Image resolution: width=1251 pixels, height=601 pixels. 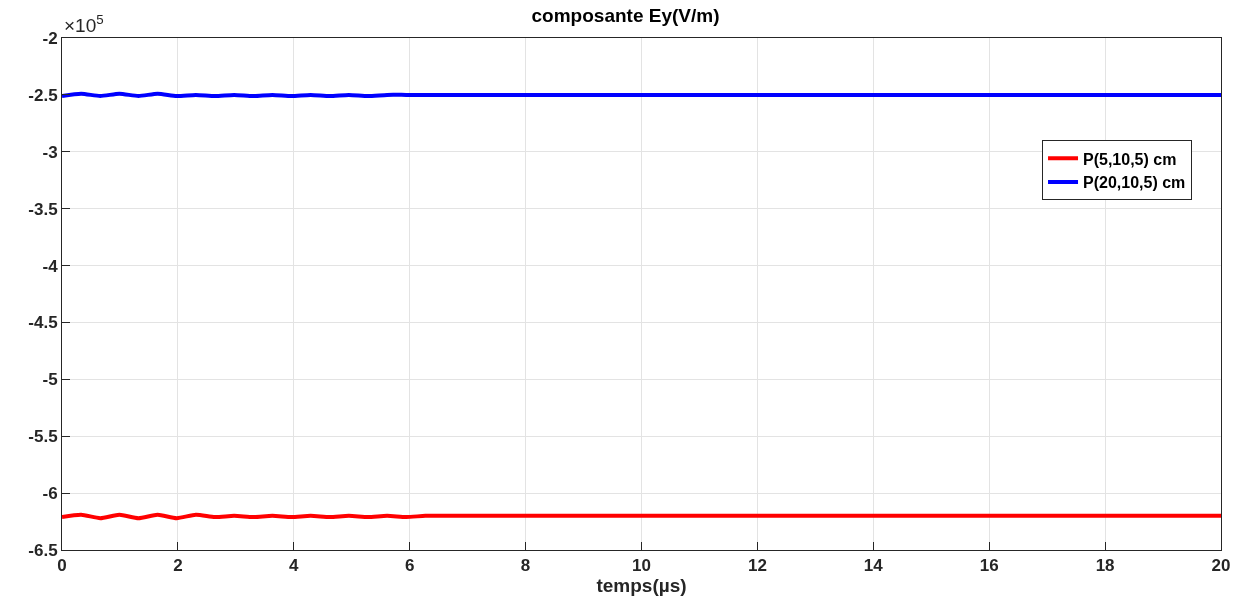 I want to click on legend-label: P(5,10,5) cm, so click(x=1130, y=159).